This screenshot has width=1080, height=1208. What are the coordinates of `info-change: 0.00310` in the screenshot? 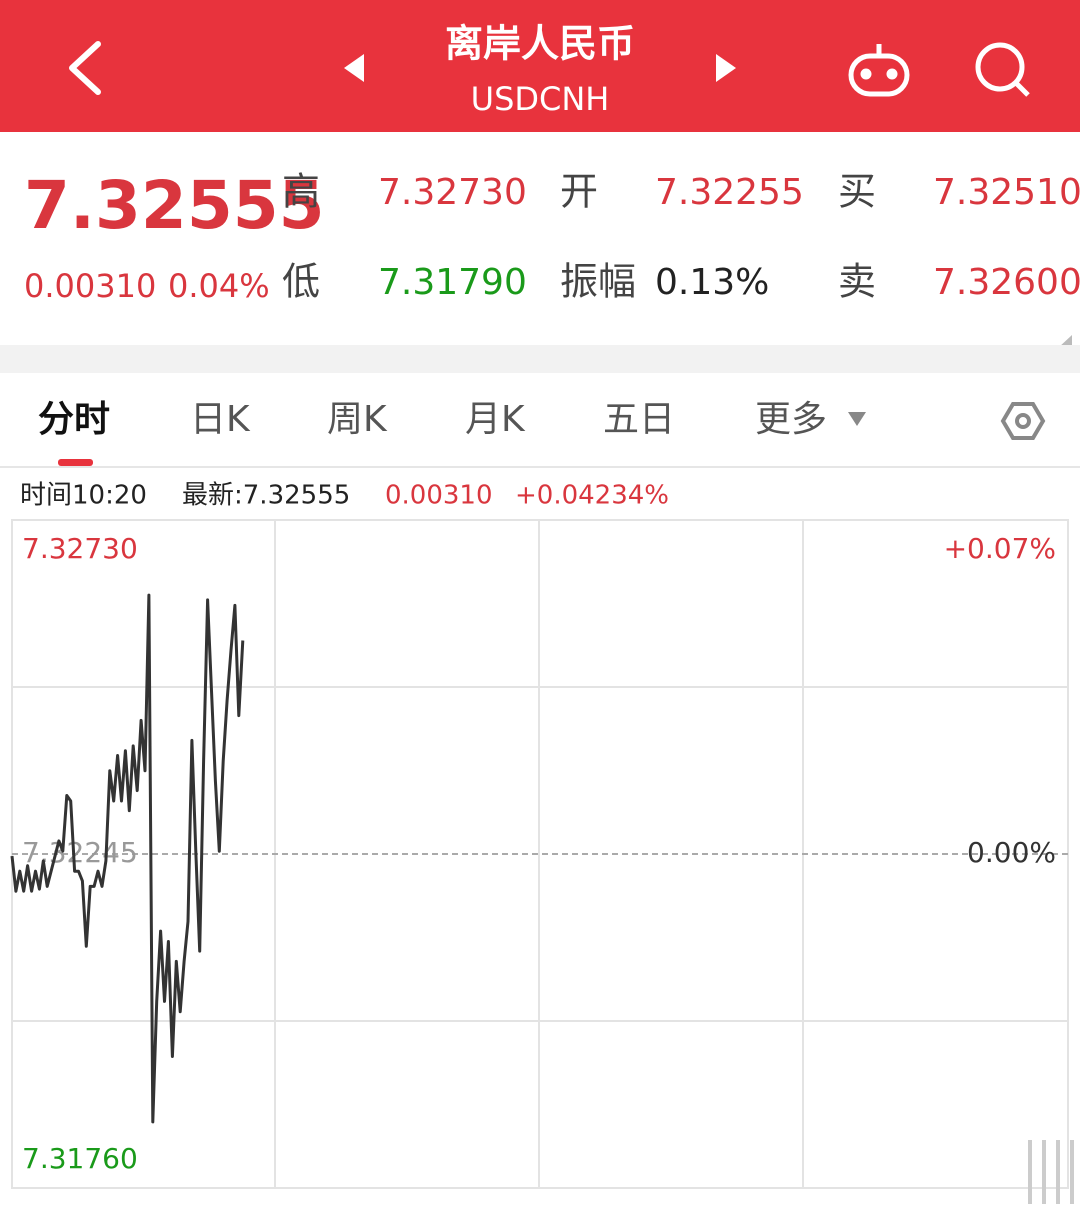 It's located at (439, 496).